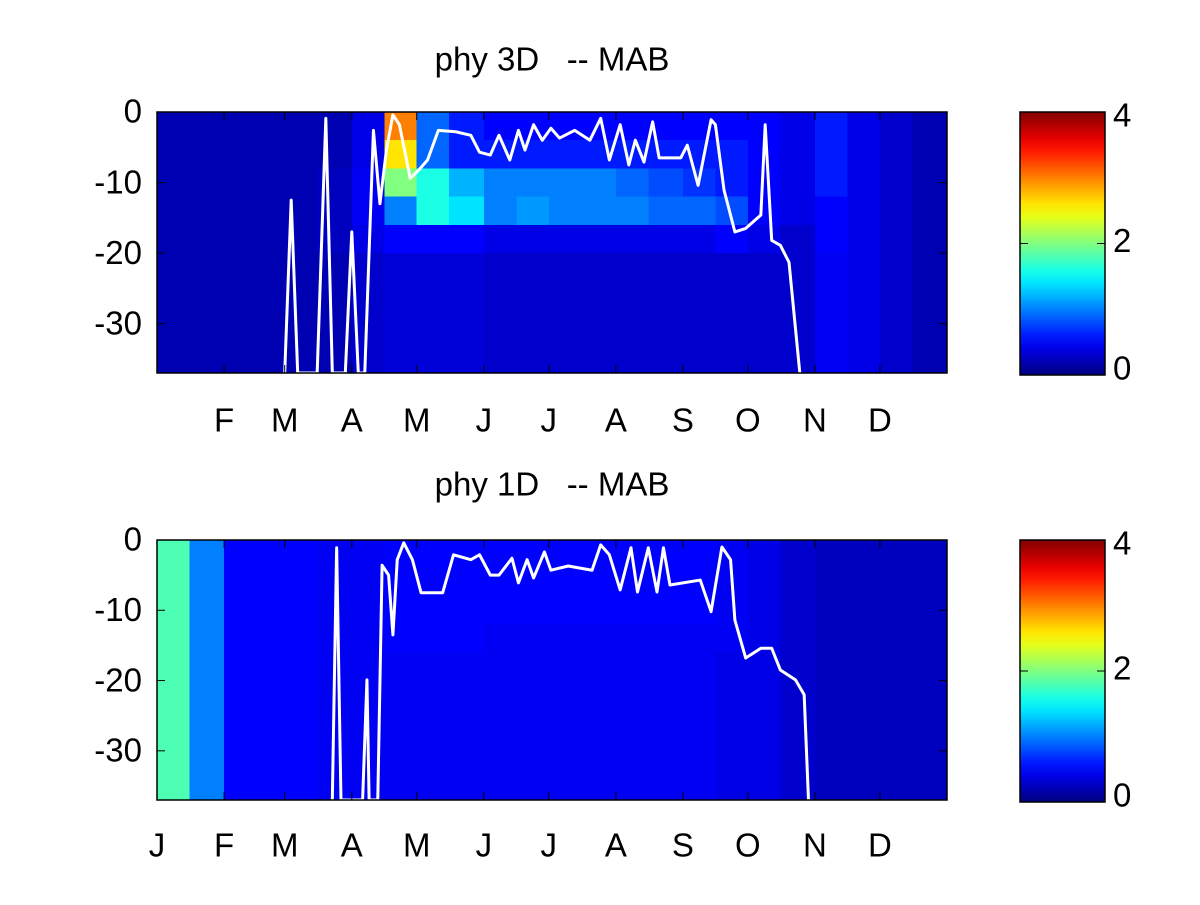 Image resolution: width=1200 pixels, height=905 pixels. What do you see at coordinates (1122, 368) in the screenshot?
I see `colorbar-tick-label: 0` at bounding box center [1122, 368].